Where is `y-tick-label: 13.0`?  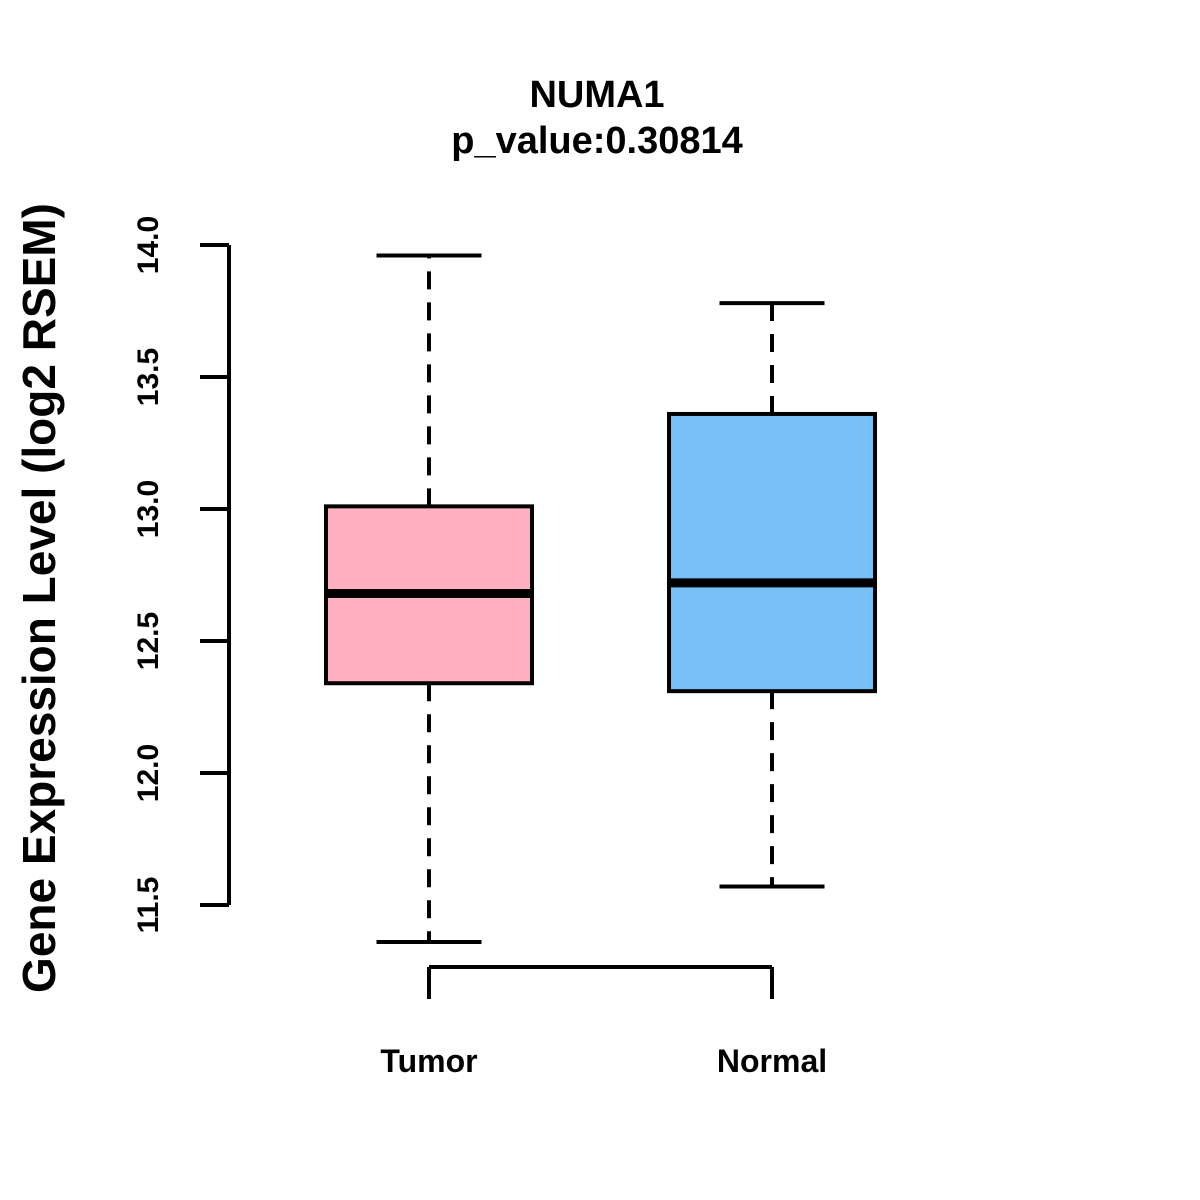
y-tick-label: 13.0 is located at coordinates (148, 509).